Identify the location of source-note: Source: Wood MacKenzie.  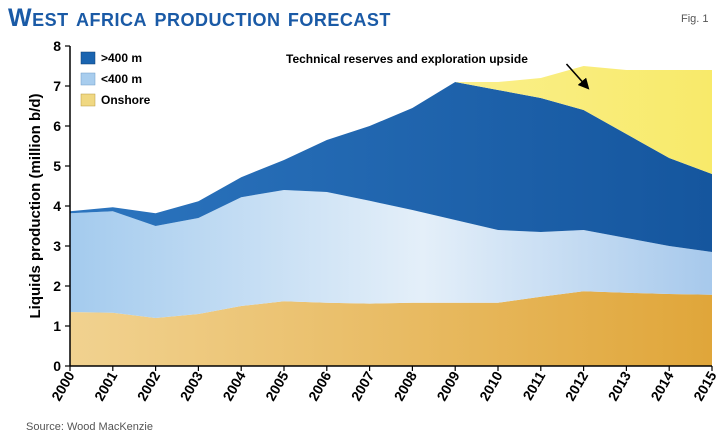
(89, 427).